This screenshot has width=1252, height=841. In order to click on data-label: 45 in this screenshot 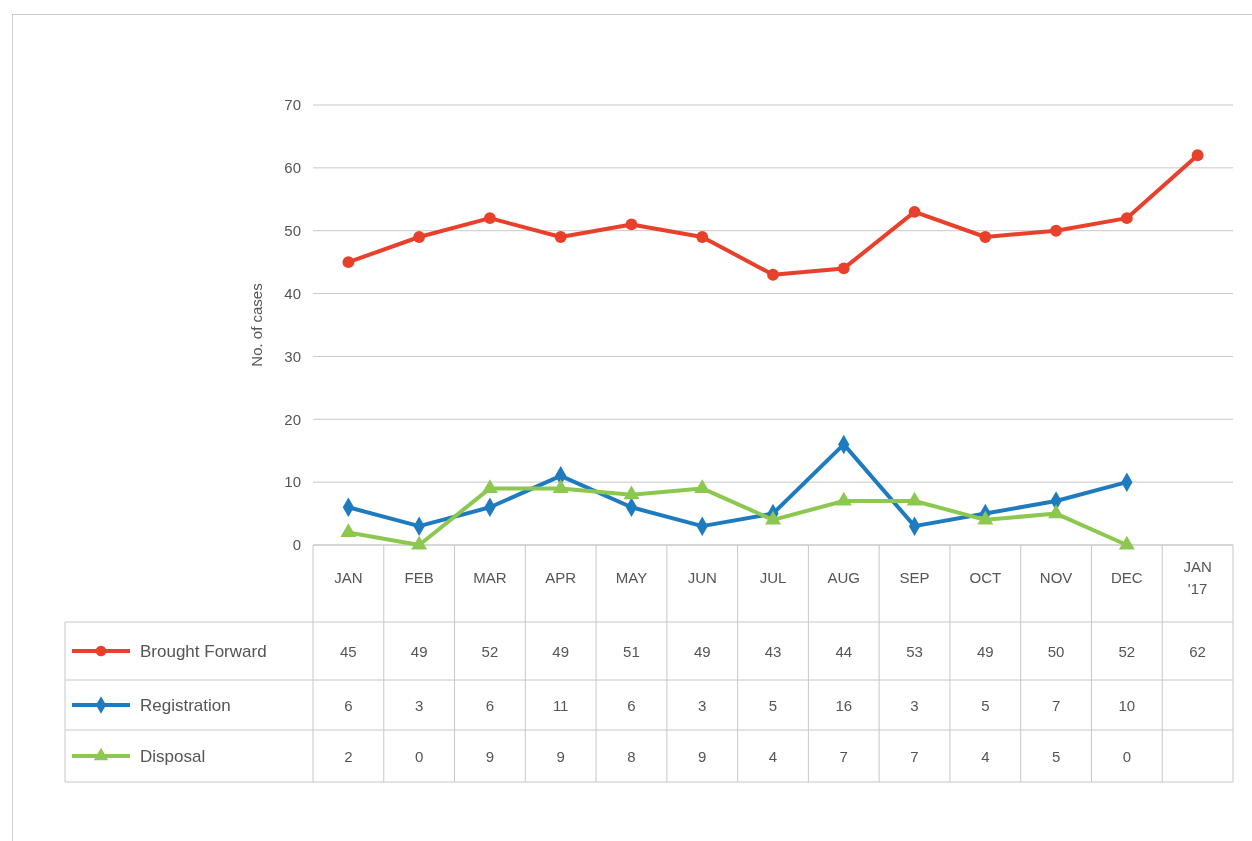, I will do `click(348, 651)`.